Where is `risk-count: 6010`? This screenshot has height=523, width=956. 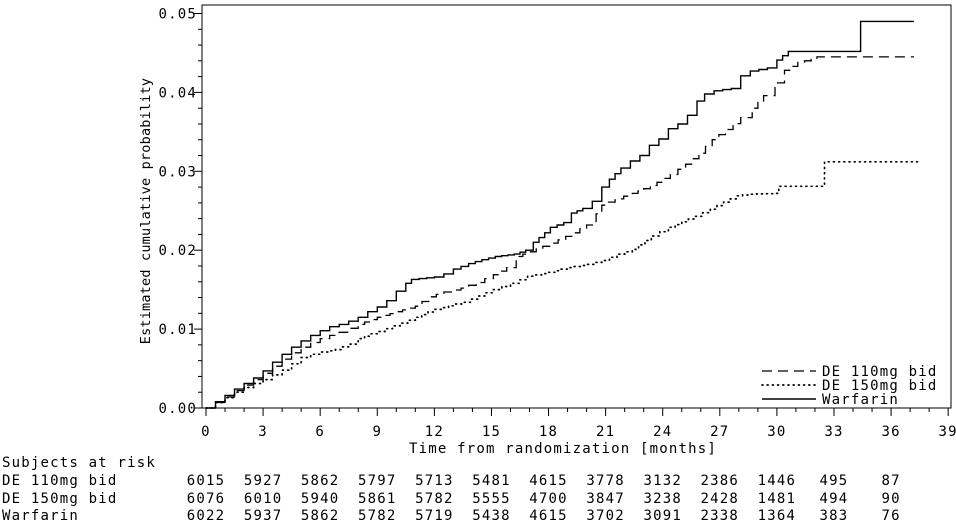 risk-count: 6010 is located at coordinates (263, 499).